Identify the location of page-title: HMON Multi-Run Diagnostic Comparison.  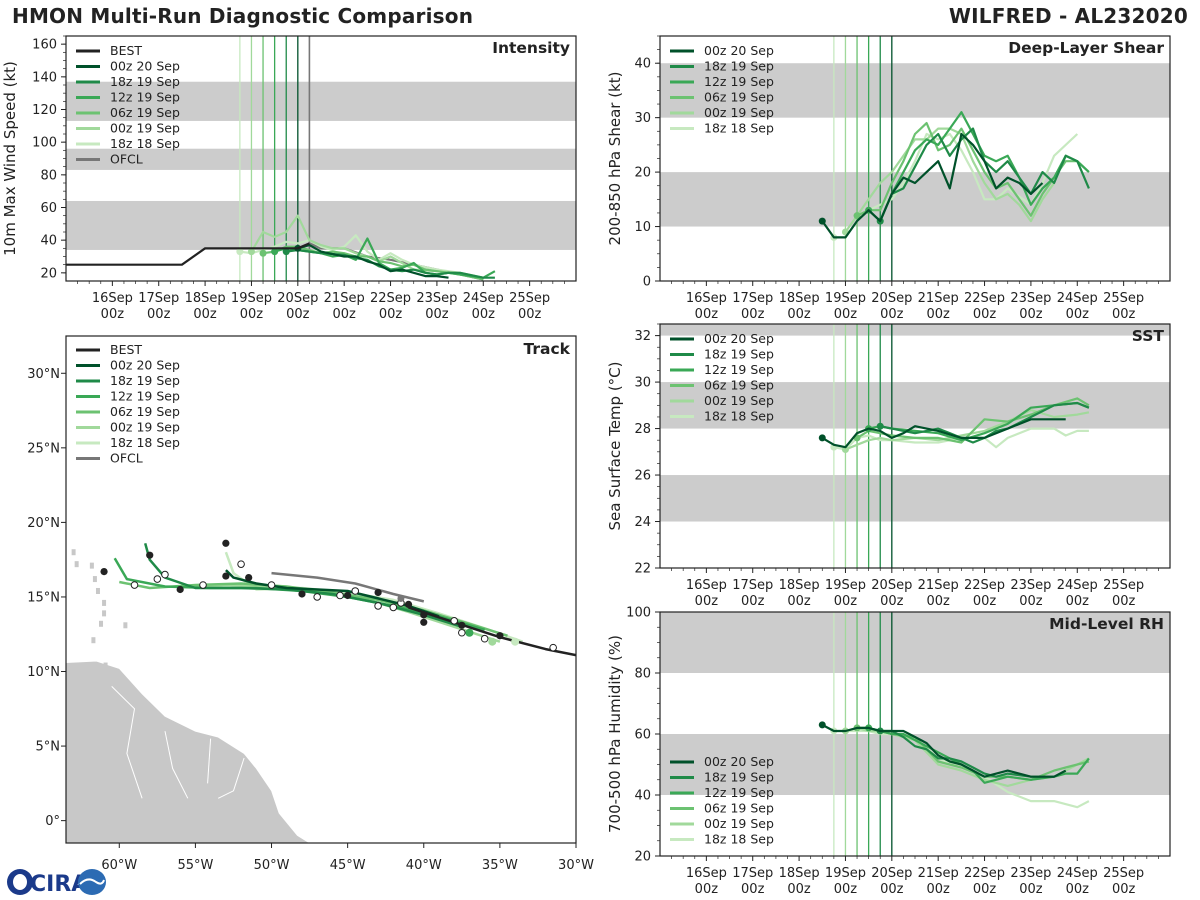
(243, 16).